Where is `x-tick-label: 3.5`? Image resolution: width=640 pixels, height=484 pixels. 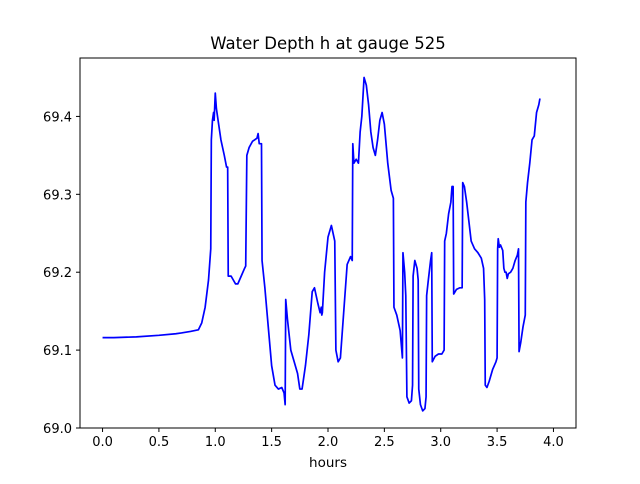 x-tick-label: 3.5 is located at coordinates (497, 442).